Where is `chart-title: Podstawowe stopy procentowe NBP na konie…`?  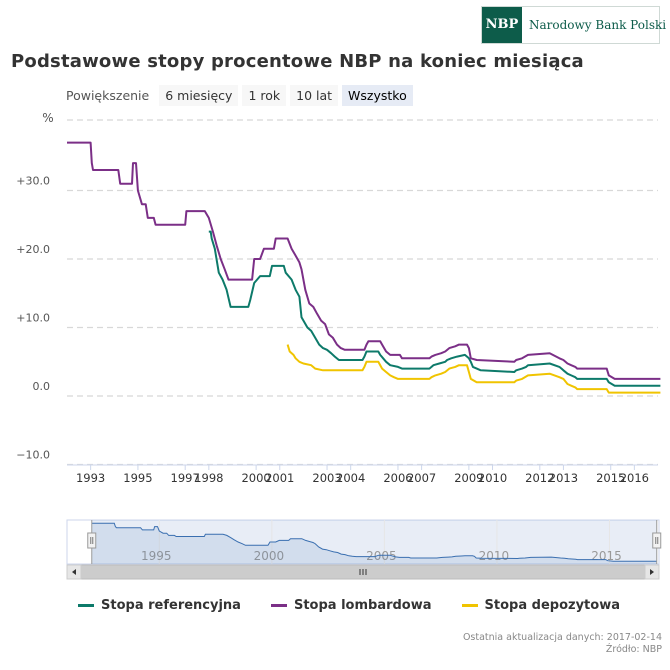 chart-title: Podstawowe stopy procentowe NBP na konie… is located at coordinates (297, 61).